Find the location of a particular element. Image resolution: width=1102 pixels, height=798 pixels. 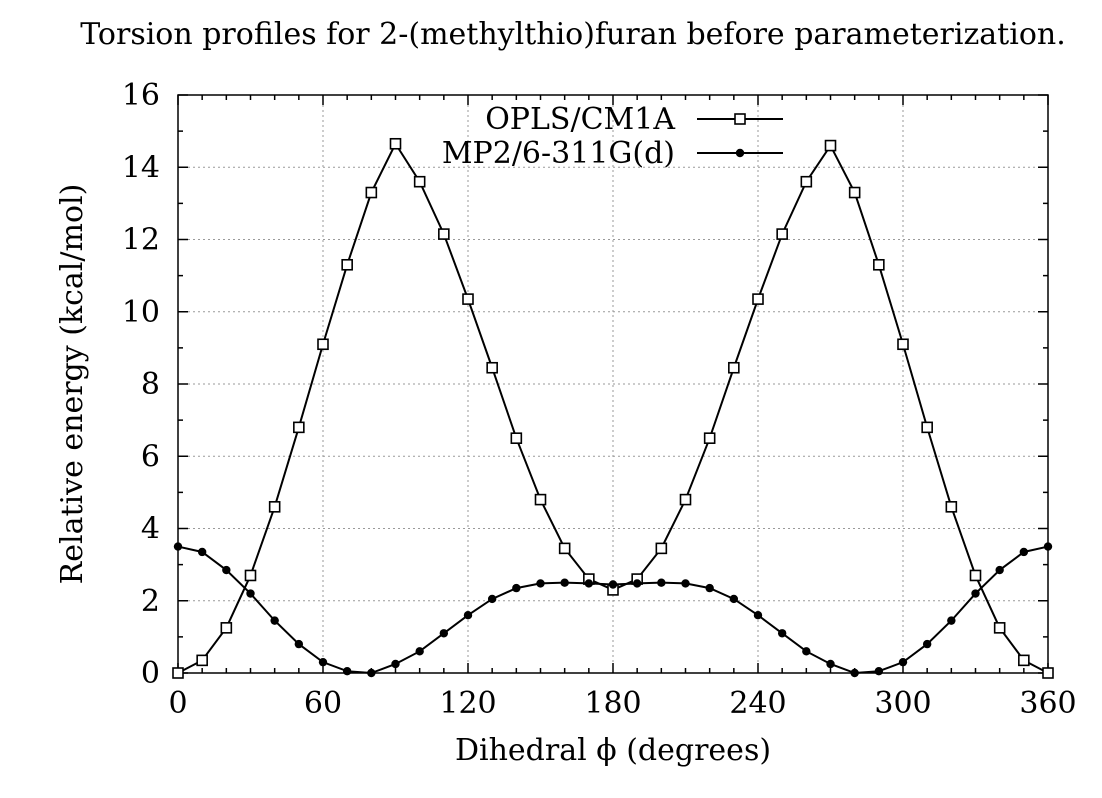

y-tick-labels: 0 2 4 6 8 10 12 14 16 is located at coordinates (141, 384).